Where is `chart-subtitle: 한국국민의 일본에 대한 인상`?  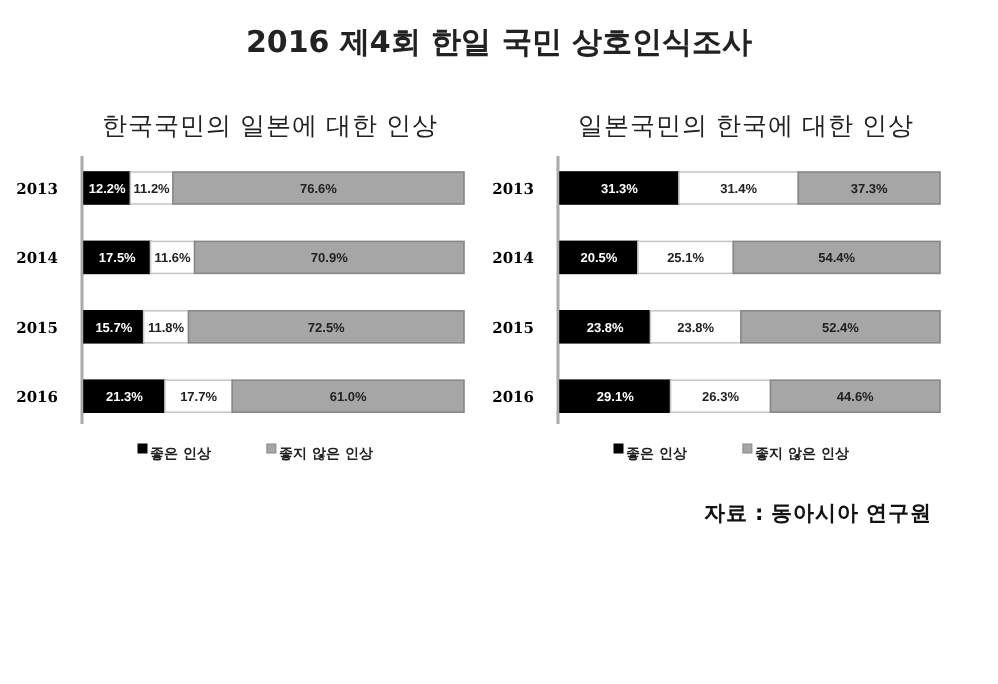 chart-subtitle: 한국국민의 일본에 대한 인상 is located at coordinates (270, 125).